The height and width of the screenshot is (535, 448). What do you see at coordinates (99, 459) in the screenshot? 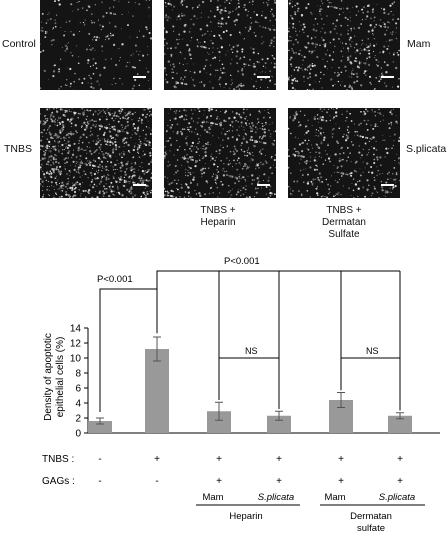
I see `tnbs-sign: -` at bounding box center [99, 459].